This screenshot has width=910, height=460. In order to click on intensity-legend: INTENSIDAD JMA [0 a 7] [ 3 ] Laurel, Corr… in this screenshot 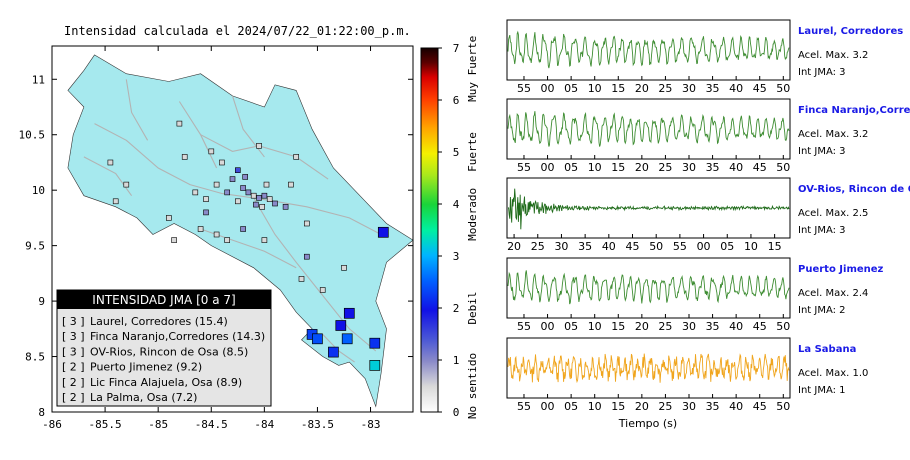, I will do `click(164, 348)`.